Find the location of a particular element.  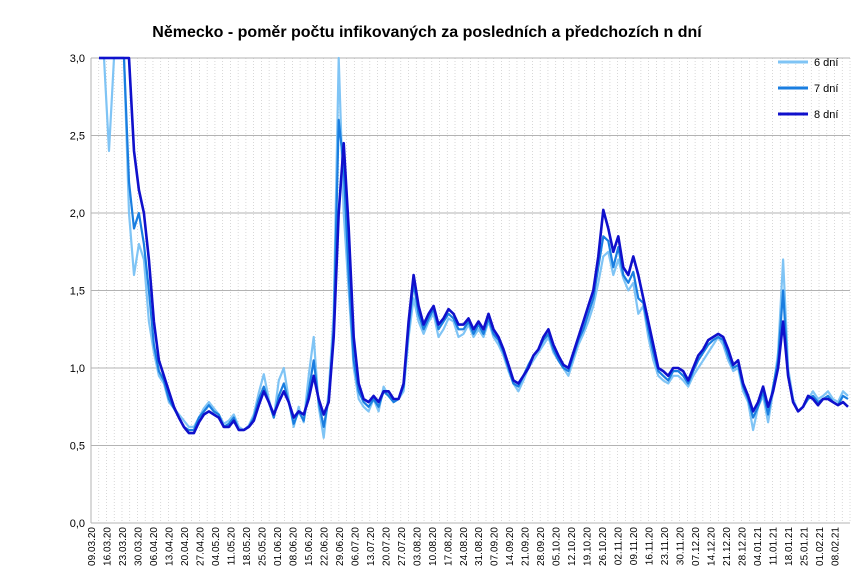

x-tick-label: 29.06.20 is located at coordinates (340, 546).